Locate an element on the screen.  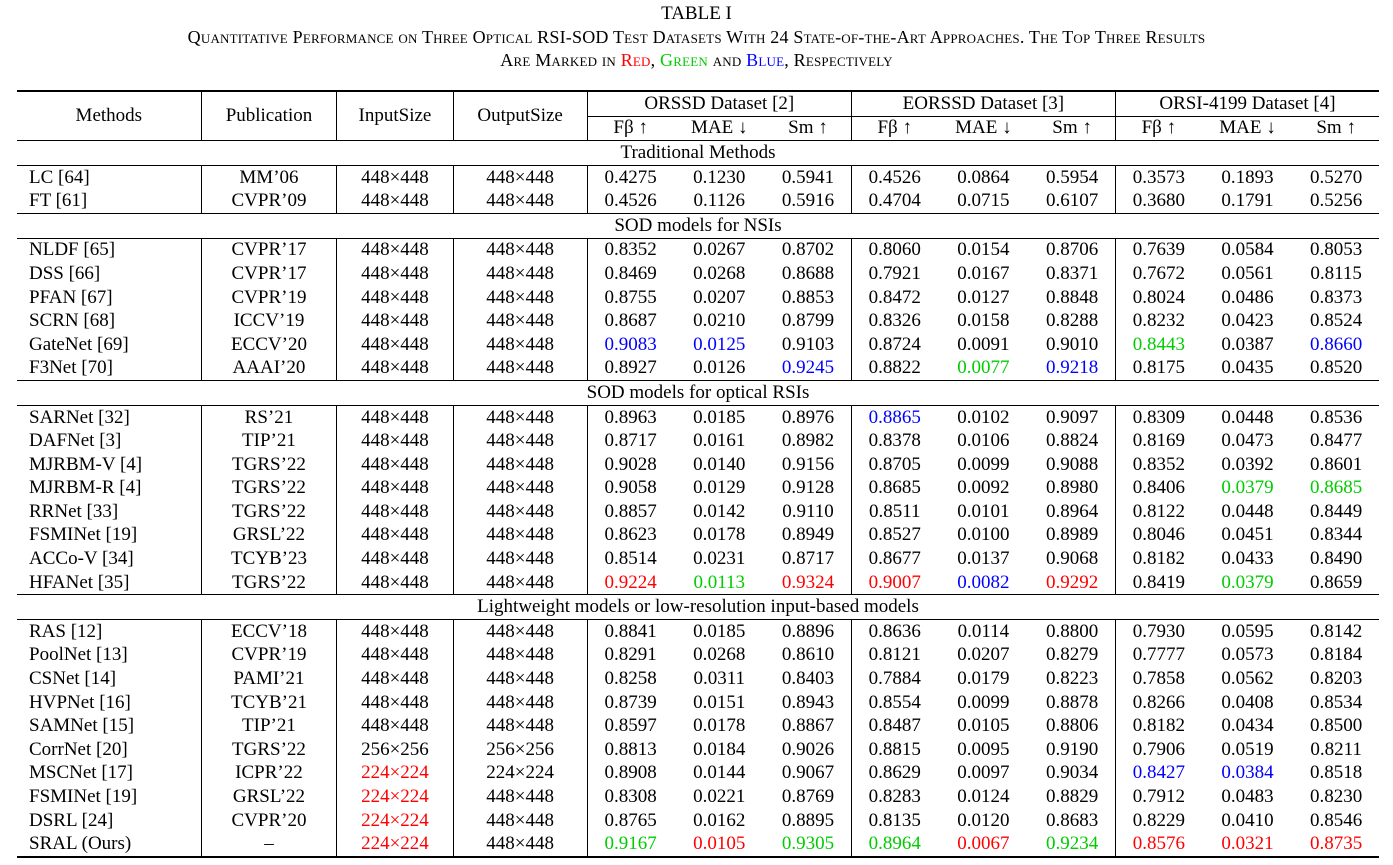
metric-value: 0.7930 is located at coordinates (1158, 631).